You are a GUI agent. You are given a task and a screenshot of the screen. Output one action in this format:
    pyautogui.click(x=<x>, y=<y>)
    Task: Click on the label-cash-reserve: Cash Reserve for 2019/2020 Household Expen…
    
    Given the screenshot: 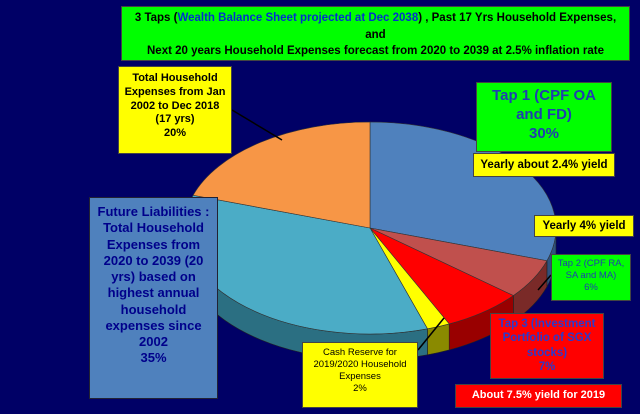 What is the action you would take?
    pyautogui.click(x=360, y=375)
    